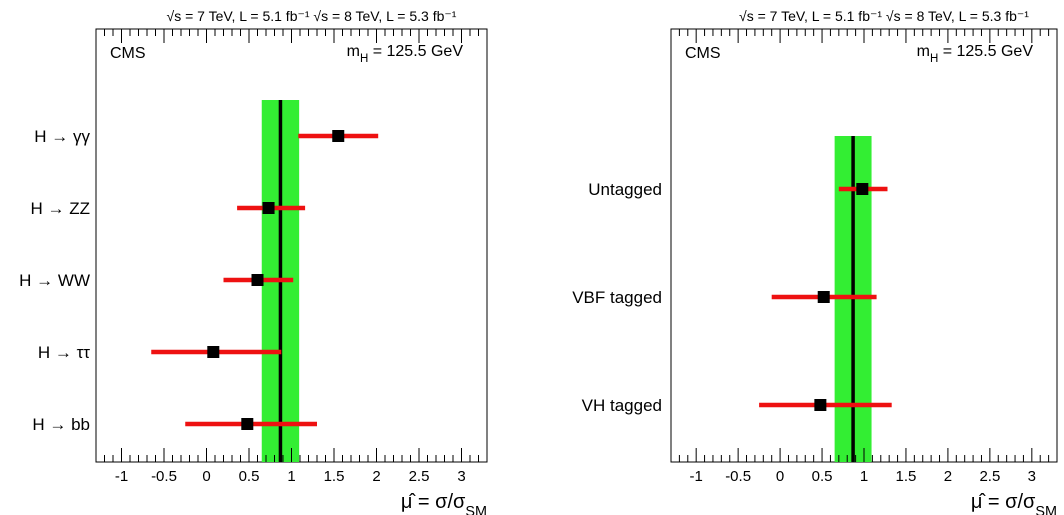 This screenshot has width=1064, height=515. What do you see at coordinates (62, 136) in the screenshot?
I see `category-label: H → γγ` at bounding box center [62, 136].